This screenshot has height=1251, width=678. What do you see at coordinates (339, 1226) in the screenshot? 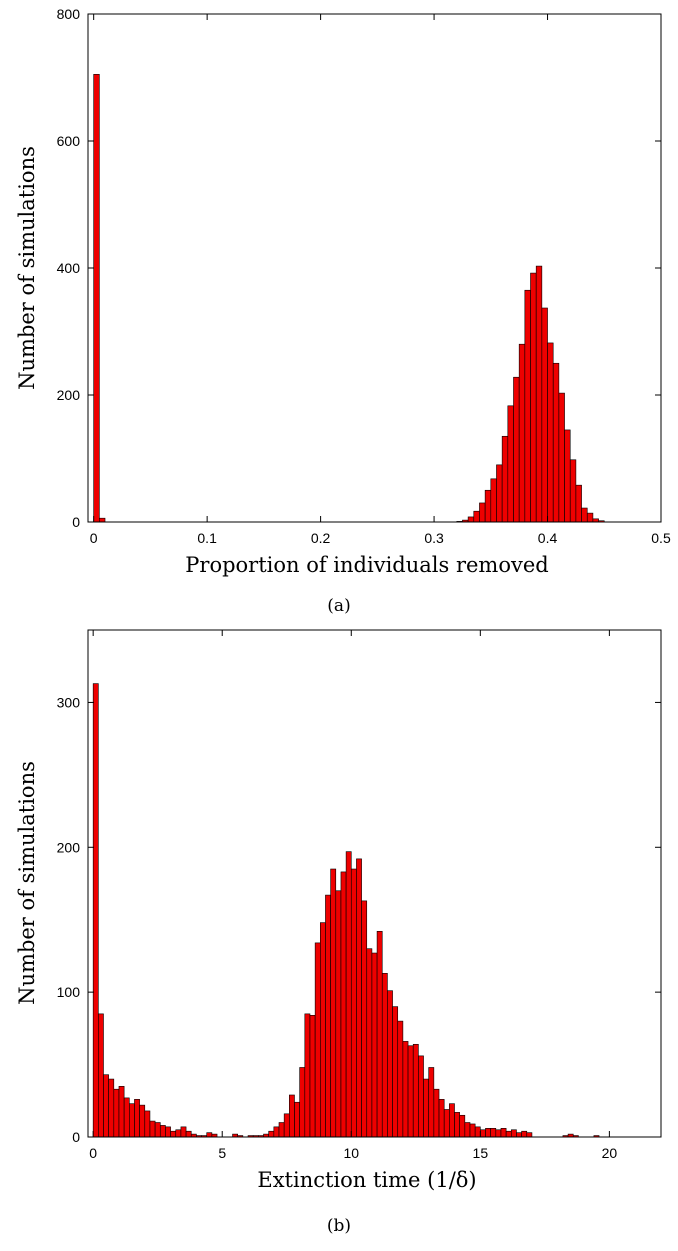
I see `panel-b-caption: (b)` at bounding box center [339, 1226].